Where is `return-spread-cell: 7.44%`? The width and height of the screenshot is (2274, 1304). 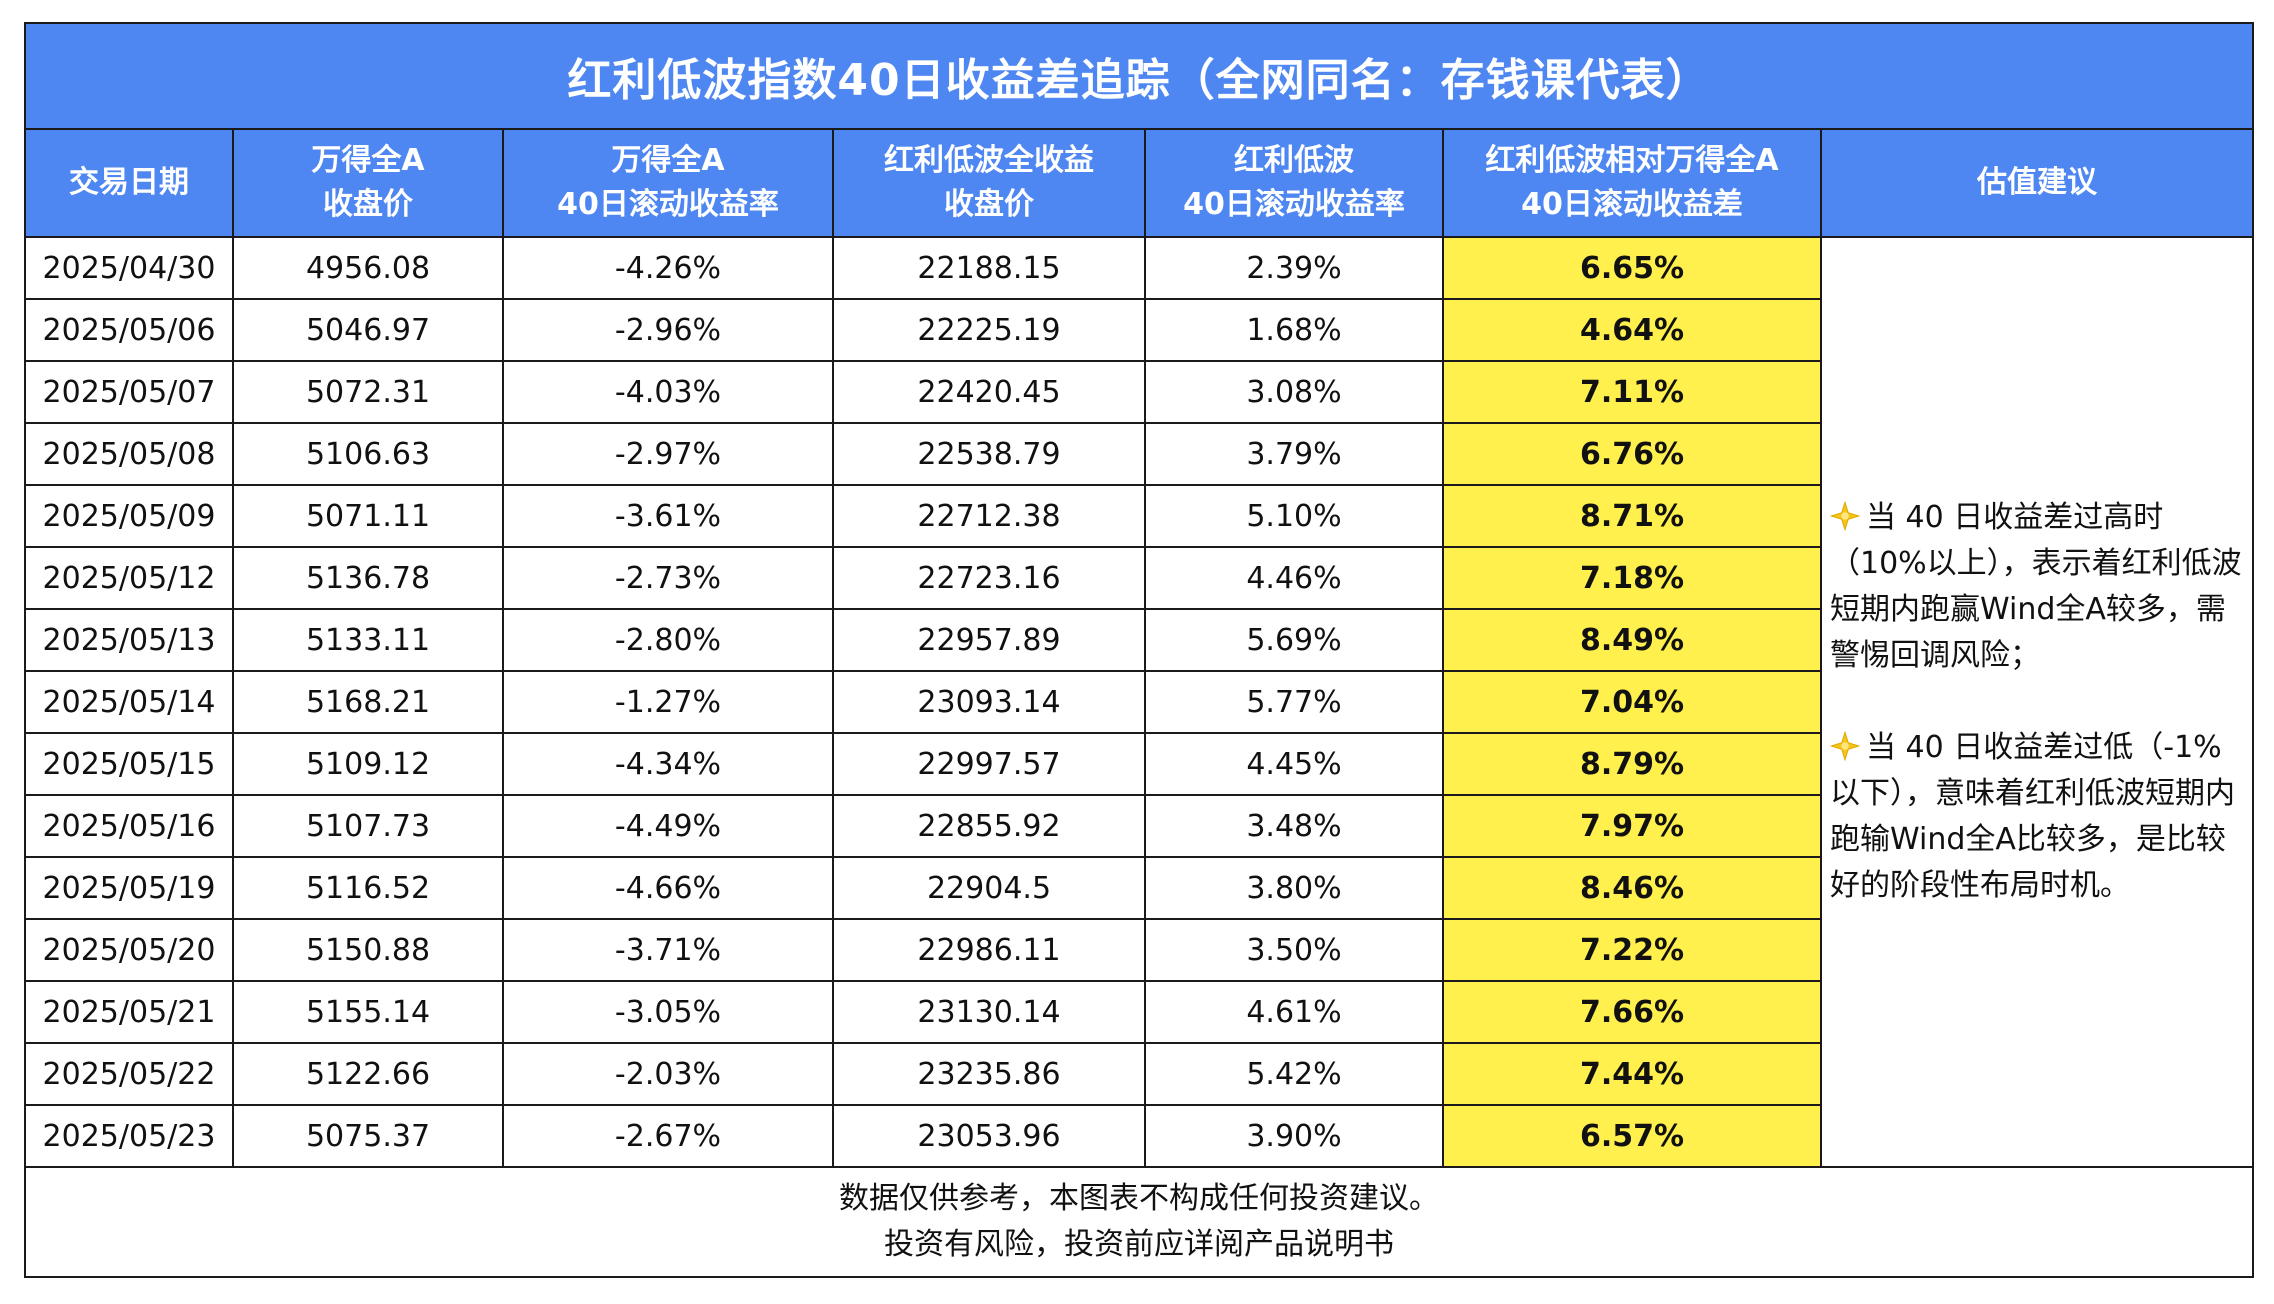 return-spread-cell: 7.44% is located at coordinates (1632, 1074).